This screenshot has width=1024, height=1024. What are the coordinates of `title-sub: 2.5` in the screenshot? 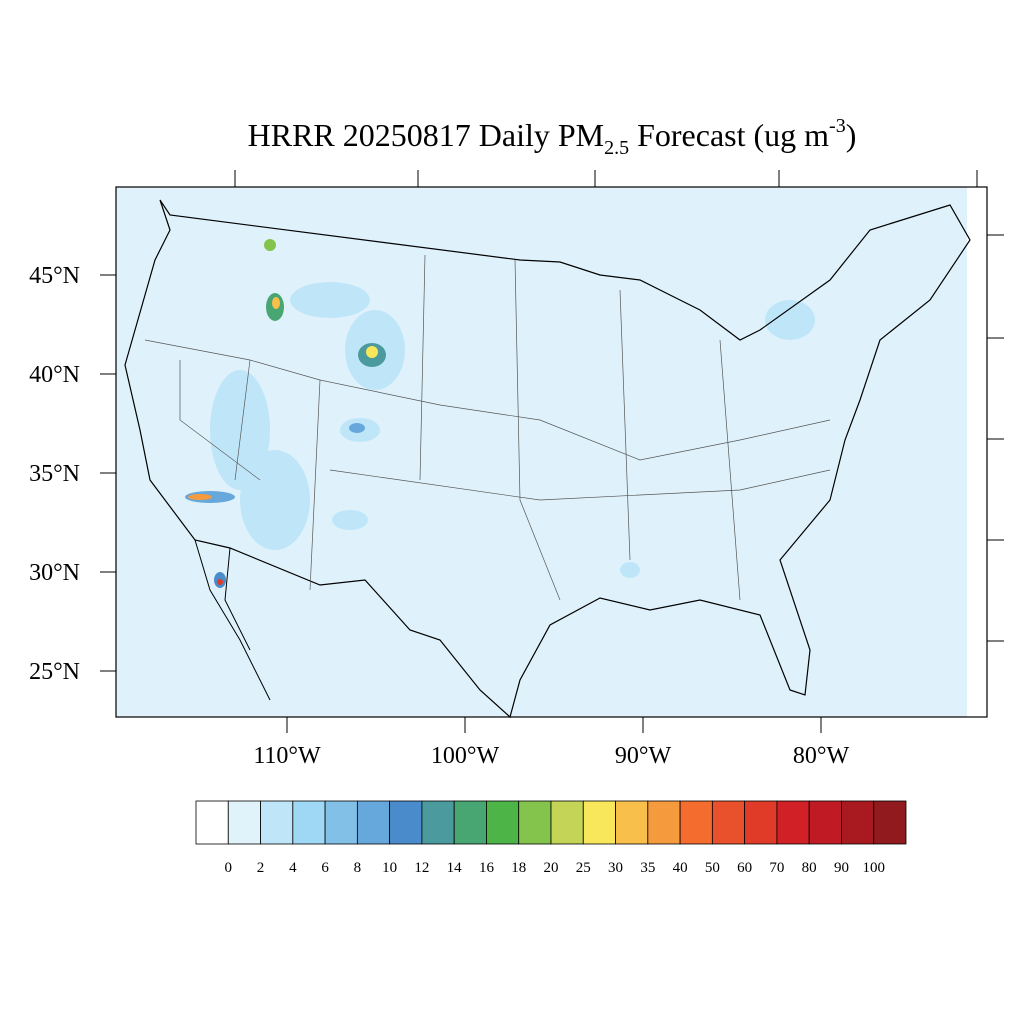 It's located at (616, 148).